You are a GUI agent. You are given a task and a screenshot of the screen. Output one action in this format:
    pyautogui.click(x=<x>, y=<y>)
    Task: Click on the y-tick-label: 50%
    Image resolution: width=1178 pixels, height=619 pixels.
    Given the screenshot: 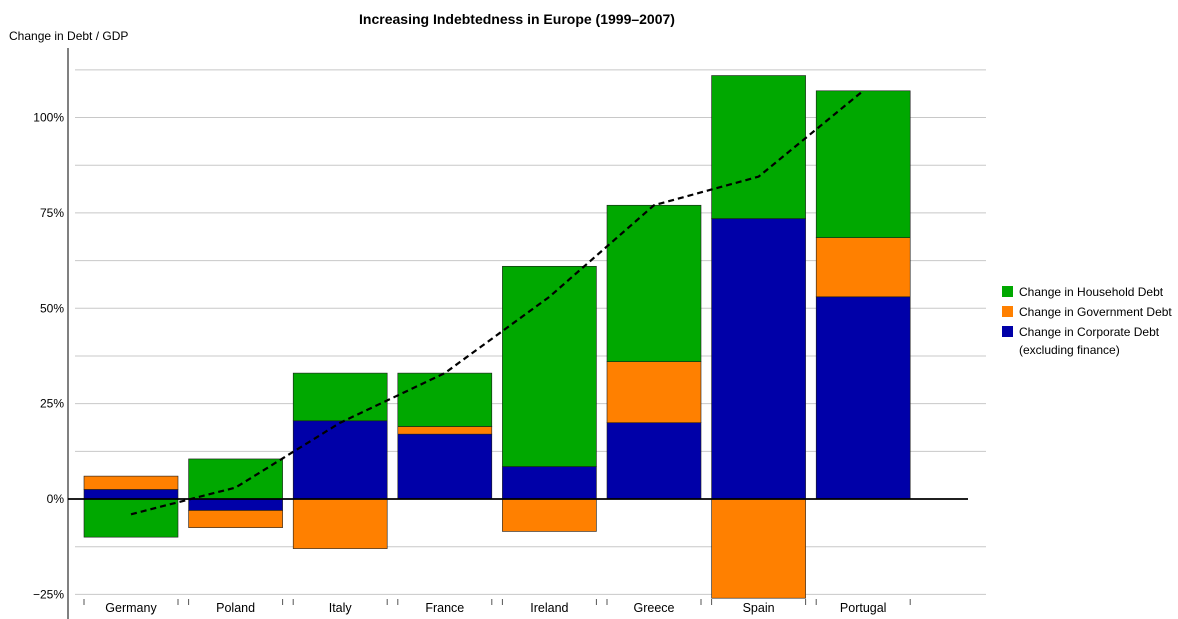 What is the action you would take?
    pyautogui.click(x=52, y=308)
    